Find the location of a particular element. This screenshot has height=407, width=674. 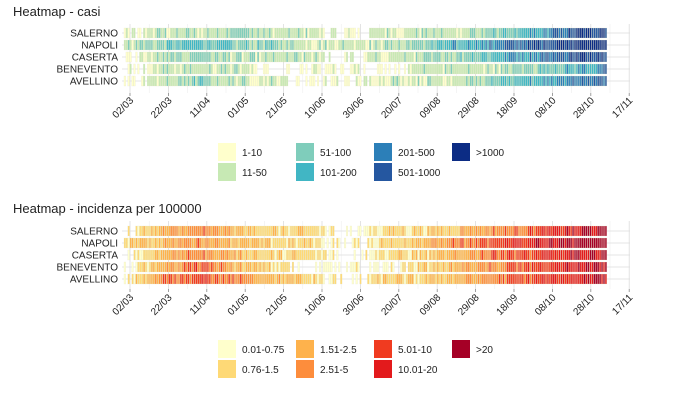

legend-label: >20 is located at coordinates (484, 350).